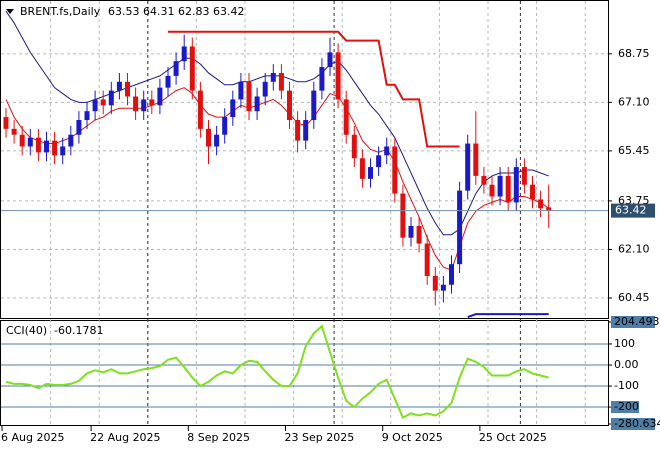 The height and width of the screenshot is (450, 660). I want to click on open-value: 63.53, so click(124, 11).